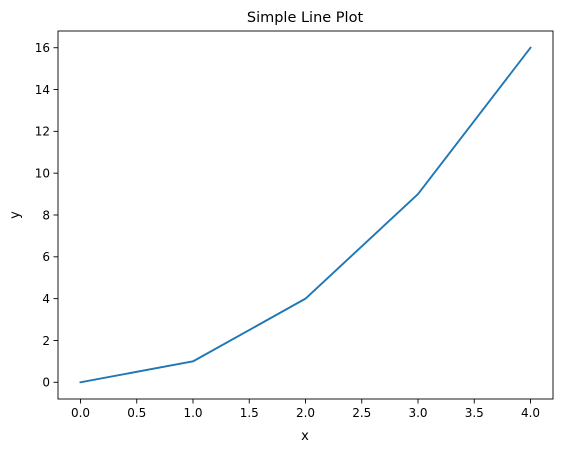 The height and width of the screenshot is (457, 563). Describe the element at coordinates (46, 257) in the screenshot. I see `y-tick-label: 6` at that location.